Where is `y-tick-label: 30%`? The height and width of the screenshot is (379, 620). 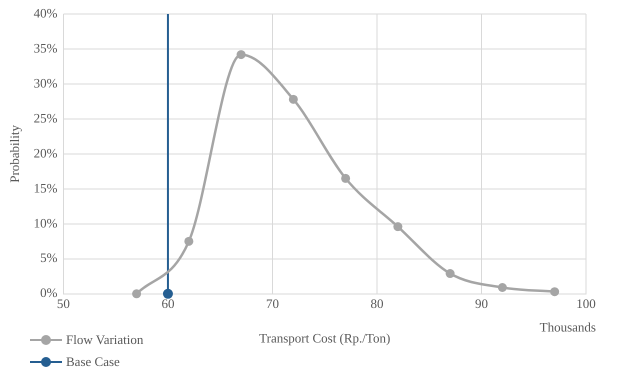 y-tick-label: 30% is located at coordinates (46, 82).